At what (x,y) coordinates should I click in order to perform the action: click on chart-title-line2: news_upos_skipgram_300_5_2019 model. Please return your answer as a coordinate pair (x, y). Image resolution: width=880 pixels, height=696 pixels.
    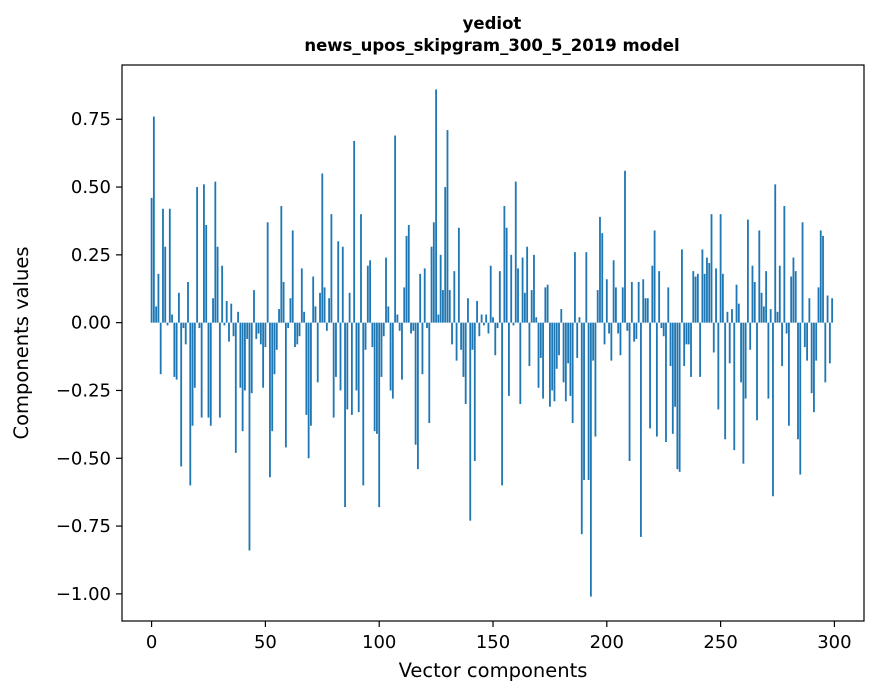
    Looking at the image, I should click on (491, 45).